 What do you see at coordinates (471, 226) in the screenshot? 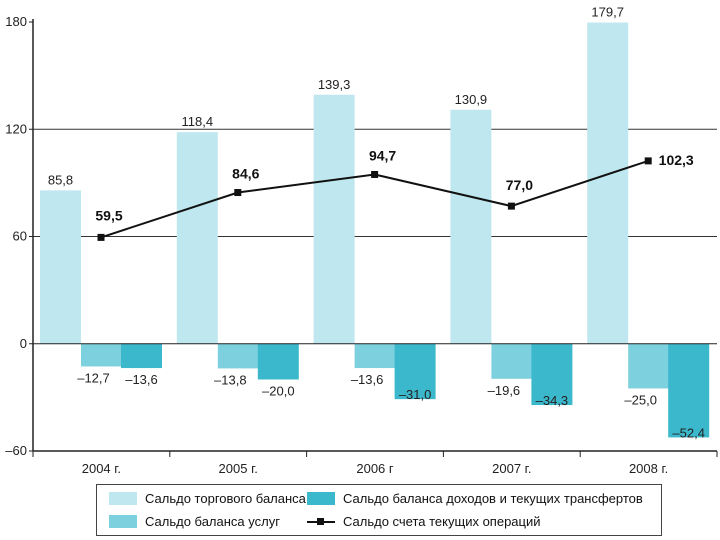
I see `bar-s0-c3` at bounding box center [471, 226].